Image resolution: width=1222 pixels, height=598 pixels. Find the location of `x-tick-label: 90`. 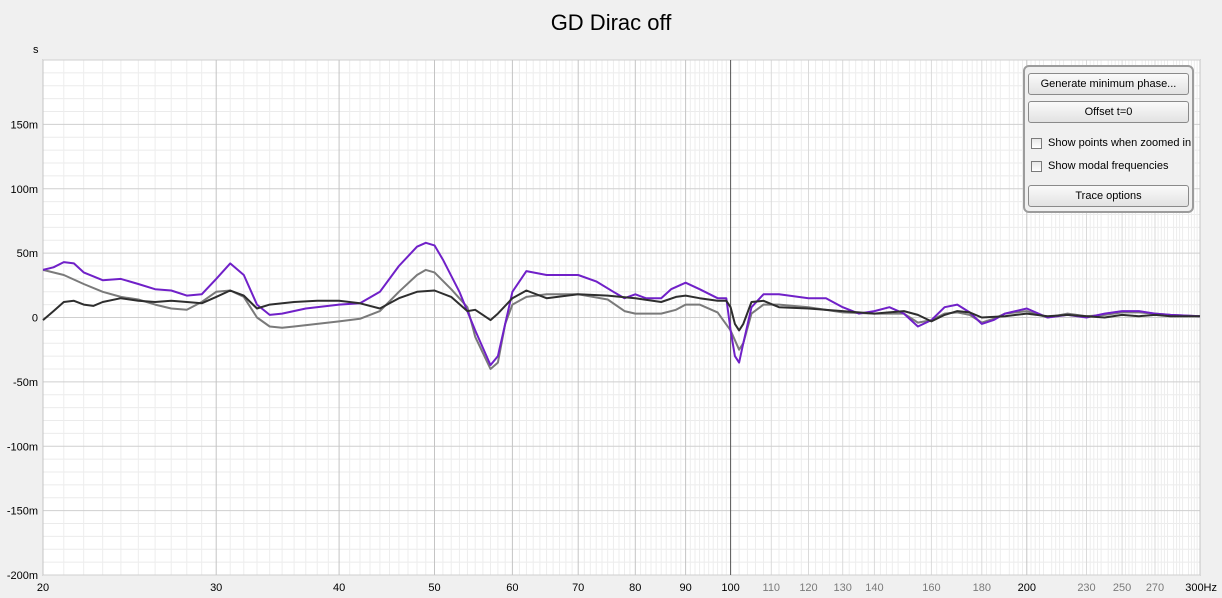

x-tick-label: 90 is located at coordinates (685, 588).